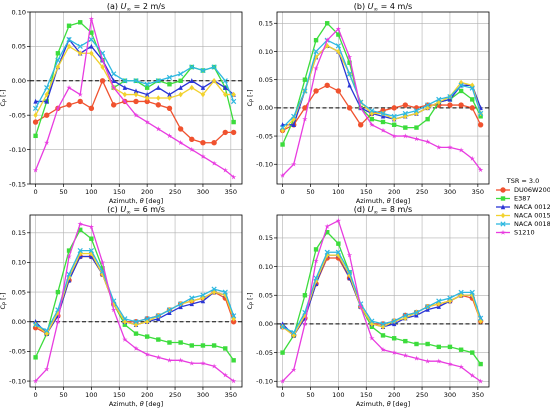  Describe the element at coordinates (91, 192) in the screenshot. I see `x-tick-label: 100` at that location.